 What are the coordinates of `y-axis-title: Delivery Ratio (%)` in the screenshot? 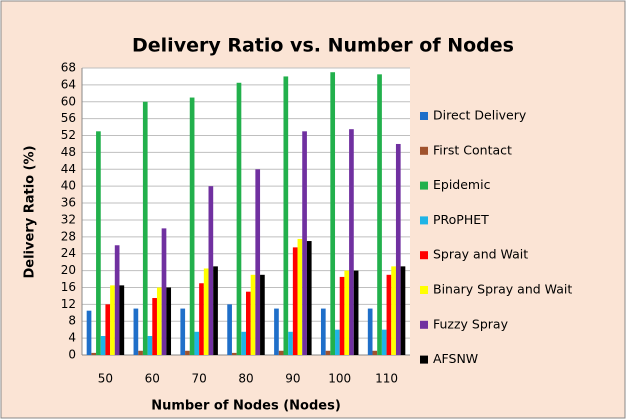 It's located at (30, 211).